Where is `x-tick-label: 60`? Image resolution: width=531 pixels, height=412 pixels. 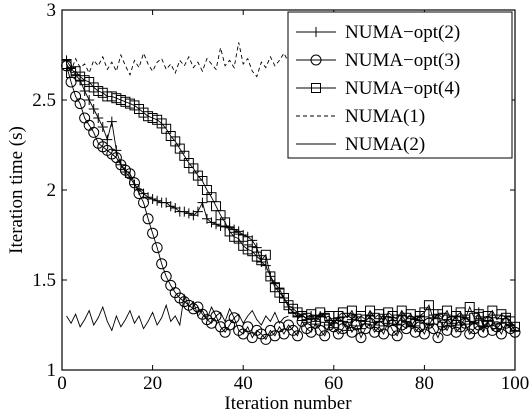
x-tick-label: 60 is located at coordinates (333, 383).